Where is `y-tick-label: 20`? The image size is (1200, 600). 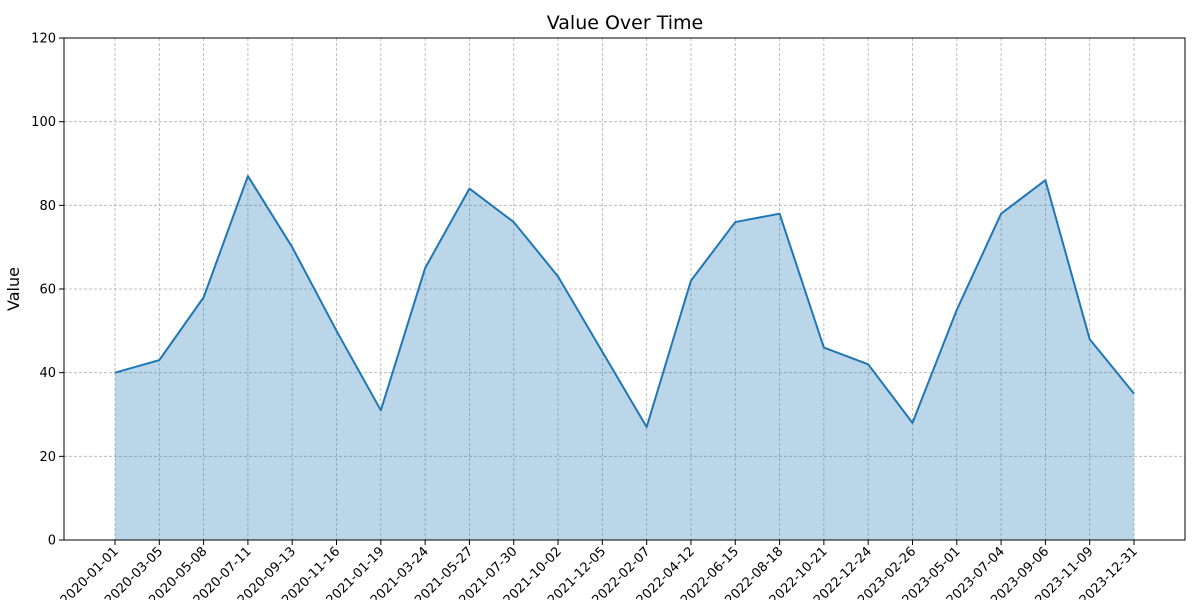
y-tick-label: 20 is located at coordinates (47, 457).